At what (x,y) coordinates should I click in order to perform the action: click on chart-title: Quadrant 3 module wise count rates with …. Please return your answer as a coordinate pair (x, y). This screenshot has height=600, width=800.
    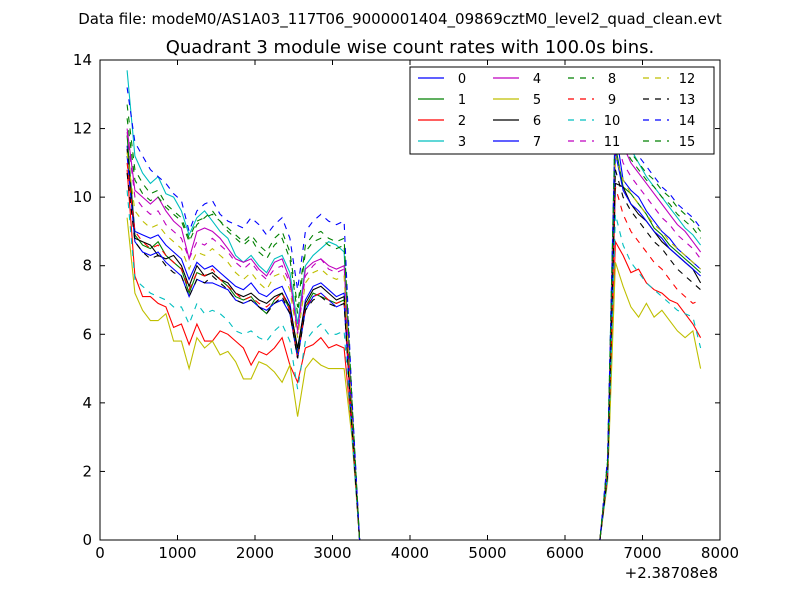
    Looking at the image, I should click on (410, 47).